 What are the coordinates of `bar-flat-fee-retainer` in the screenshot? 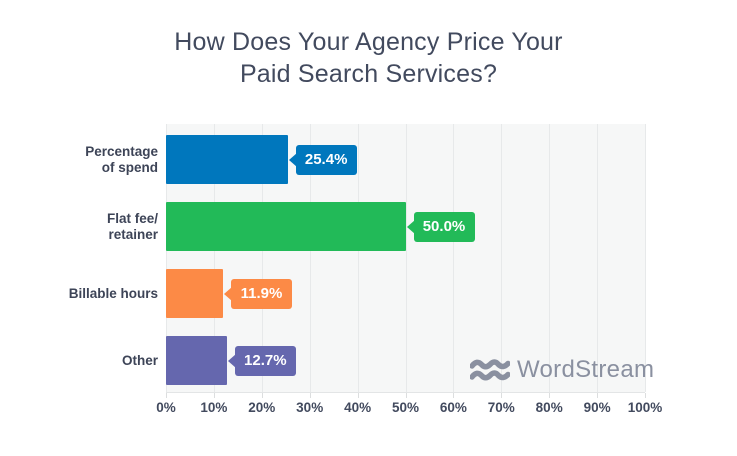 It's located at (286, 226).